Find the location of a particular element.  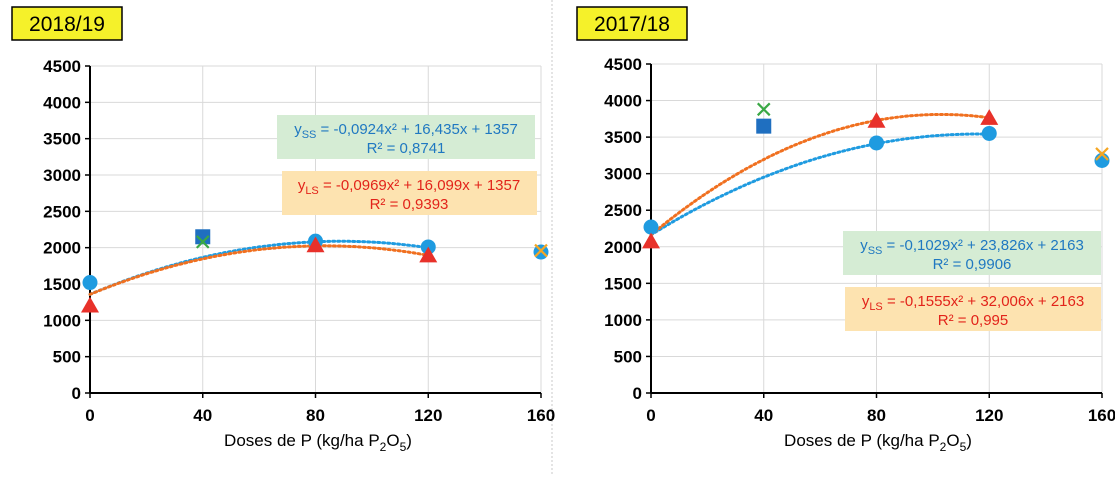

r2-ls: R² = 0,9393 is located at coordinates (409, 204).